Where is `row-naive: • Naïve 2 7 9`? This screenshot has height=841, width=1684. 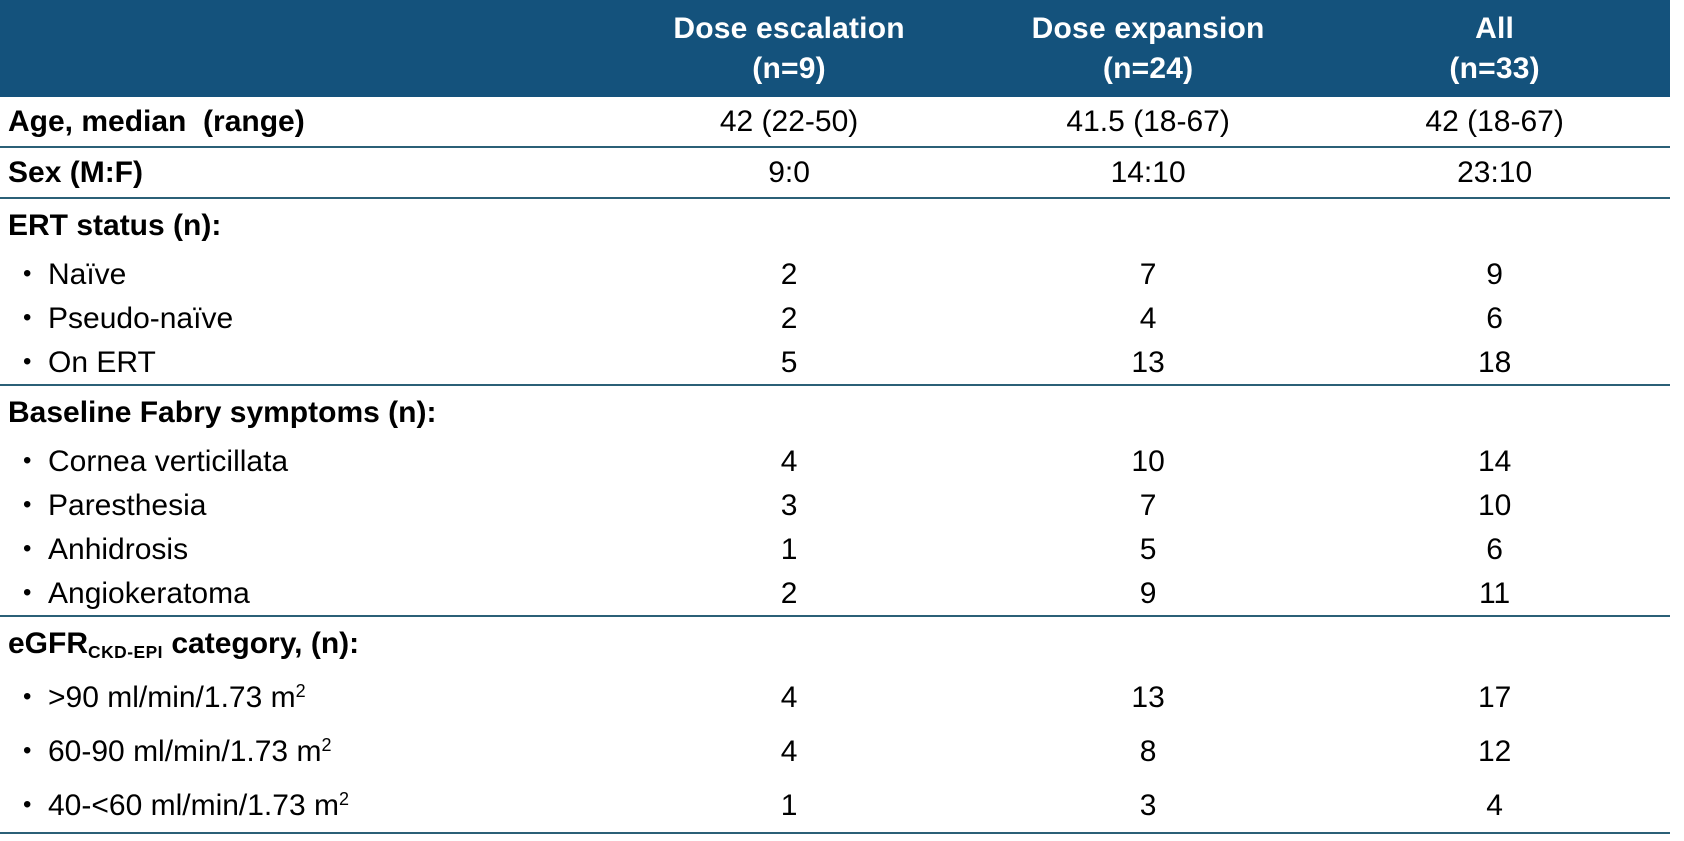
row-naive: • Naïve 2 7 9 is located at coordinates (835, 274).